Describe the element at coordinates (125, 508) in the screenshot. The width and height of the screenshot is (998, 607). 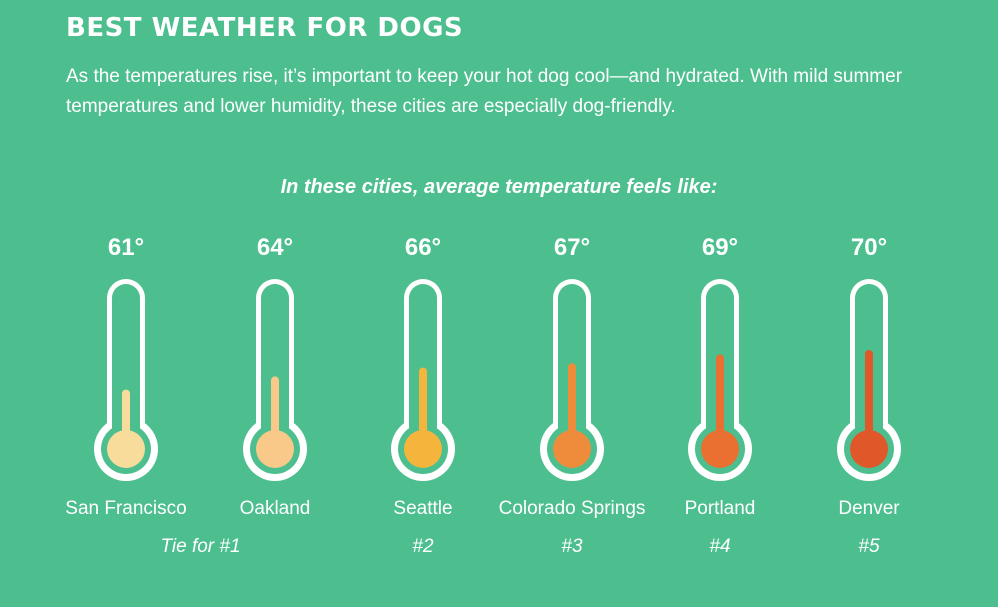
I see `city-label: San Francisco` at that location.